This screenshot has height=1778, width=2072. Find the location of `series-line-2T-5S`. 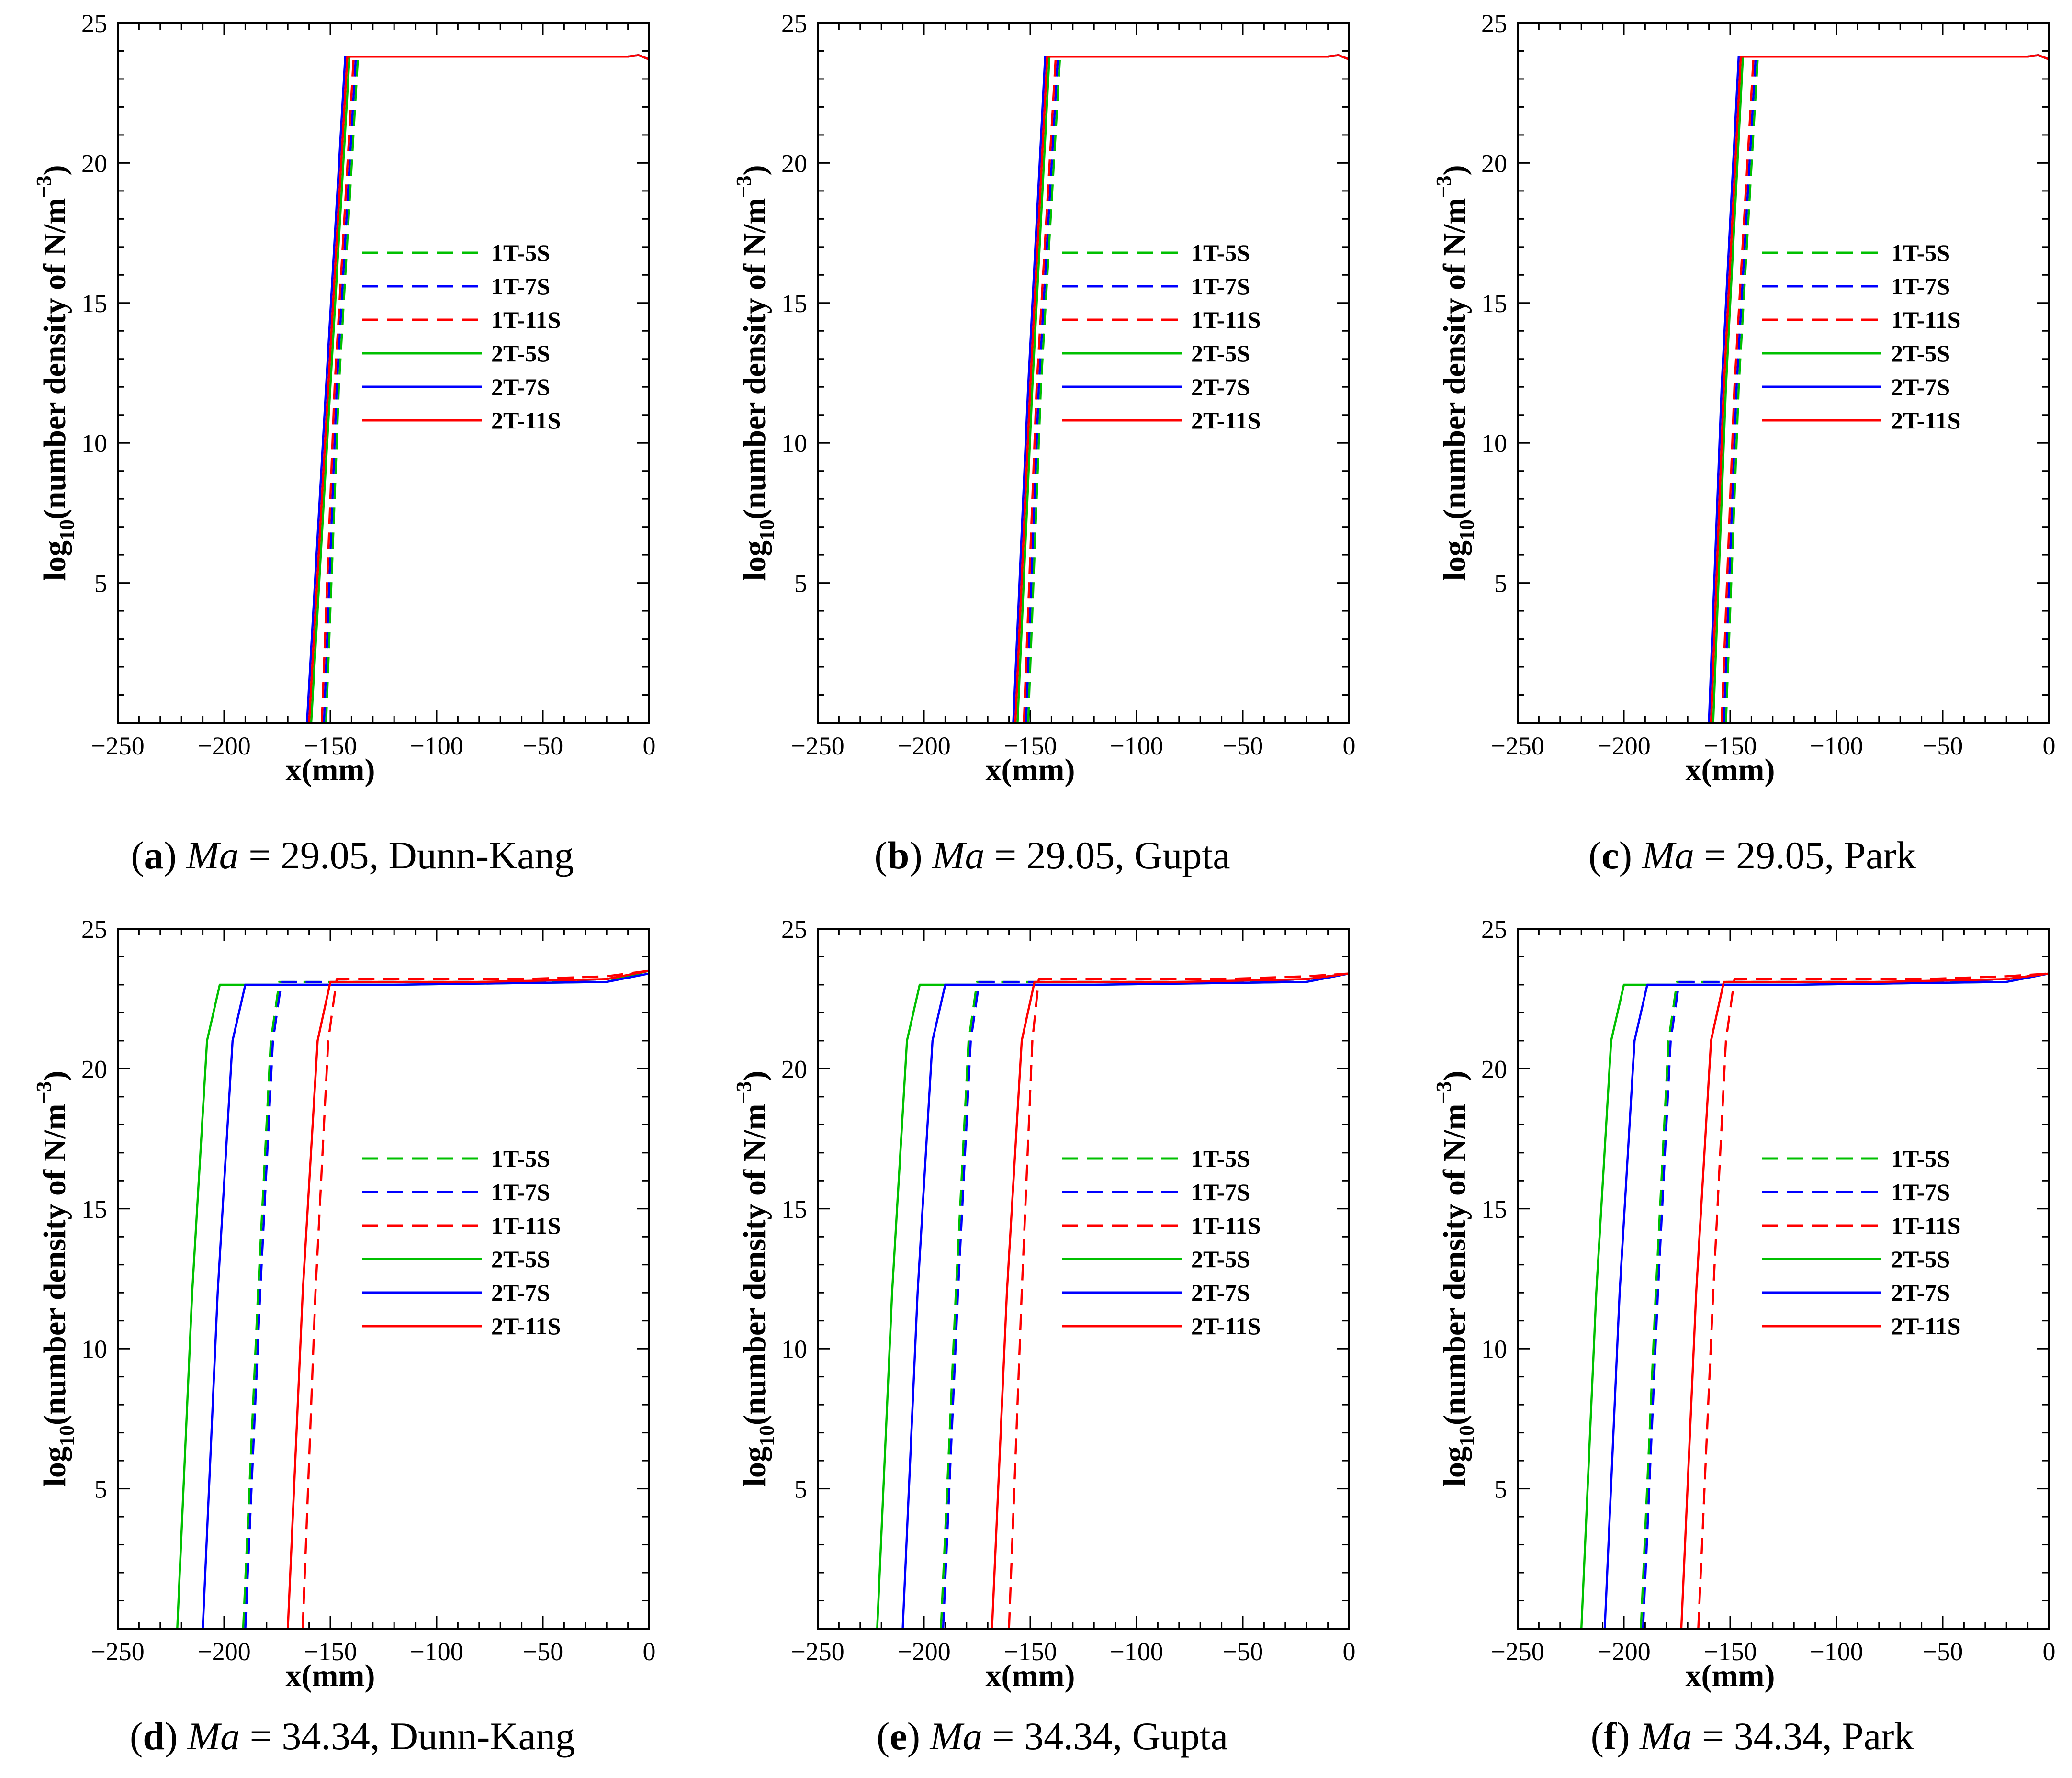

series-line-2T-5S is located at coordinates (1182, 388).